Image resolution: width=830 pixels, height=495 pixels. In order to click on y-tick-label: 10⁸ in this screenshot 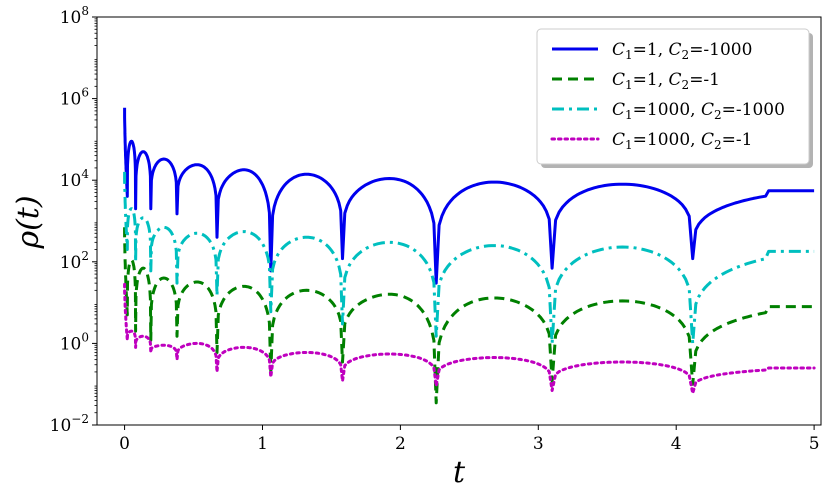, I will do `click(74, 16)`.